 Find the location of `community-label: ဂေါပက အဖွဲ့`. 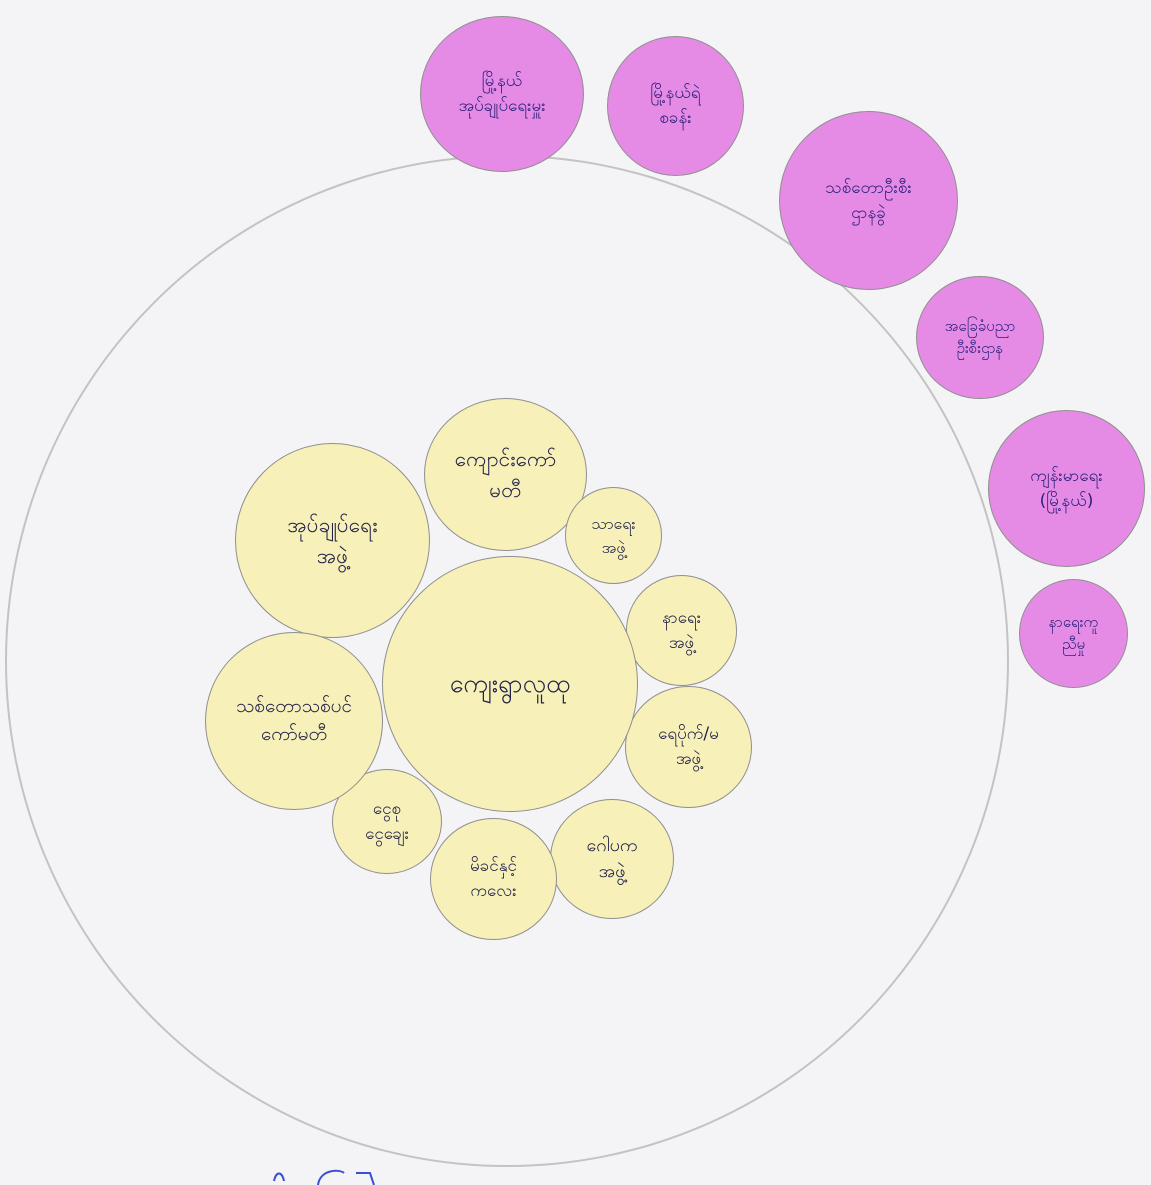

community-label: ဂေါပက အဖွဲ့ is located at coordinates (612, 858).